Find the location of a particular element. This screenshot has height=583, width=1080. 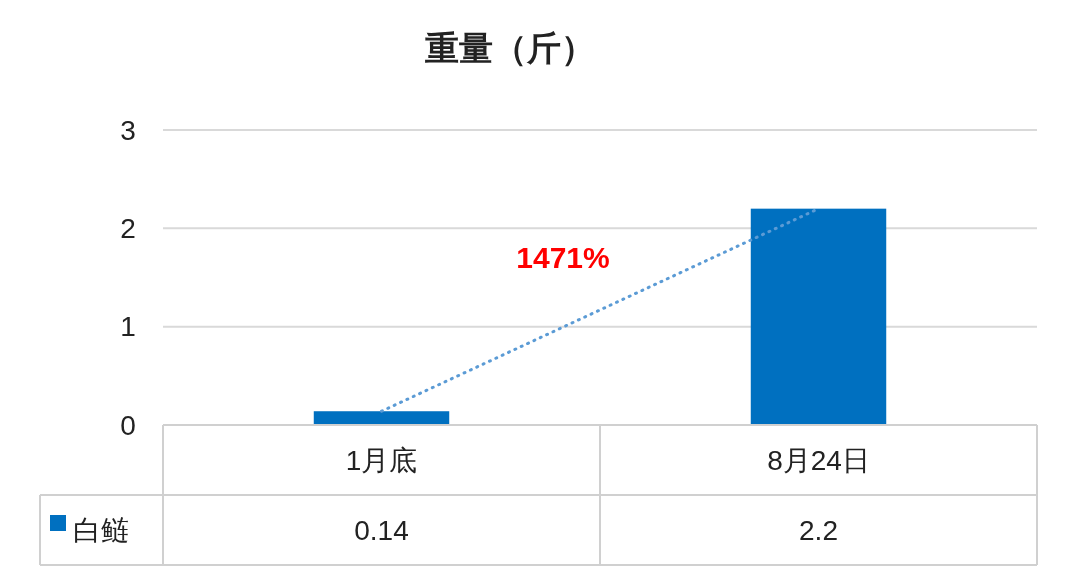

y-tick-label: 0 is located at coordinates (128, 425).